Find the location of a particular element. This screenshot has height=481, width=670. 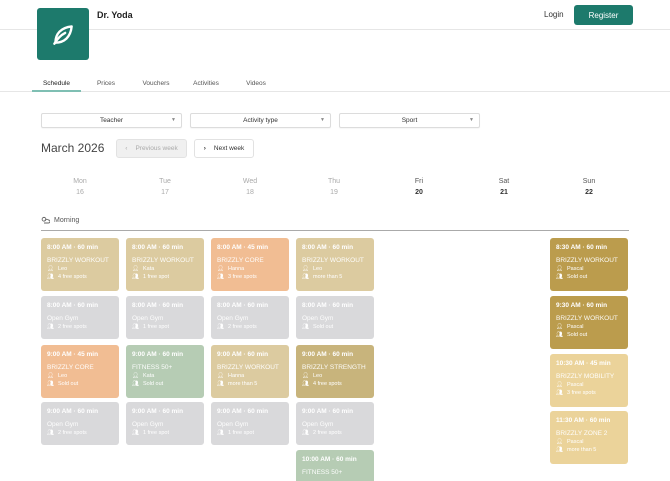

class-time: 8:30 AM · 60 min is located at coordinates (582, 247).